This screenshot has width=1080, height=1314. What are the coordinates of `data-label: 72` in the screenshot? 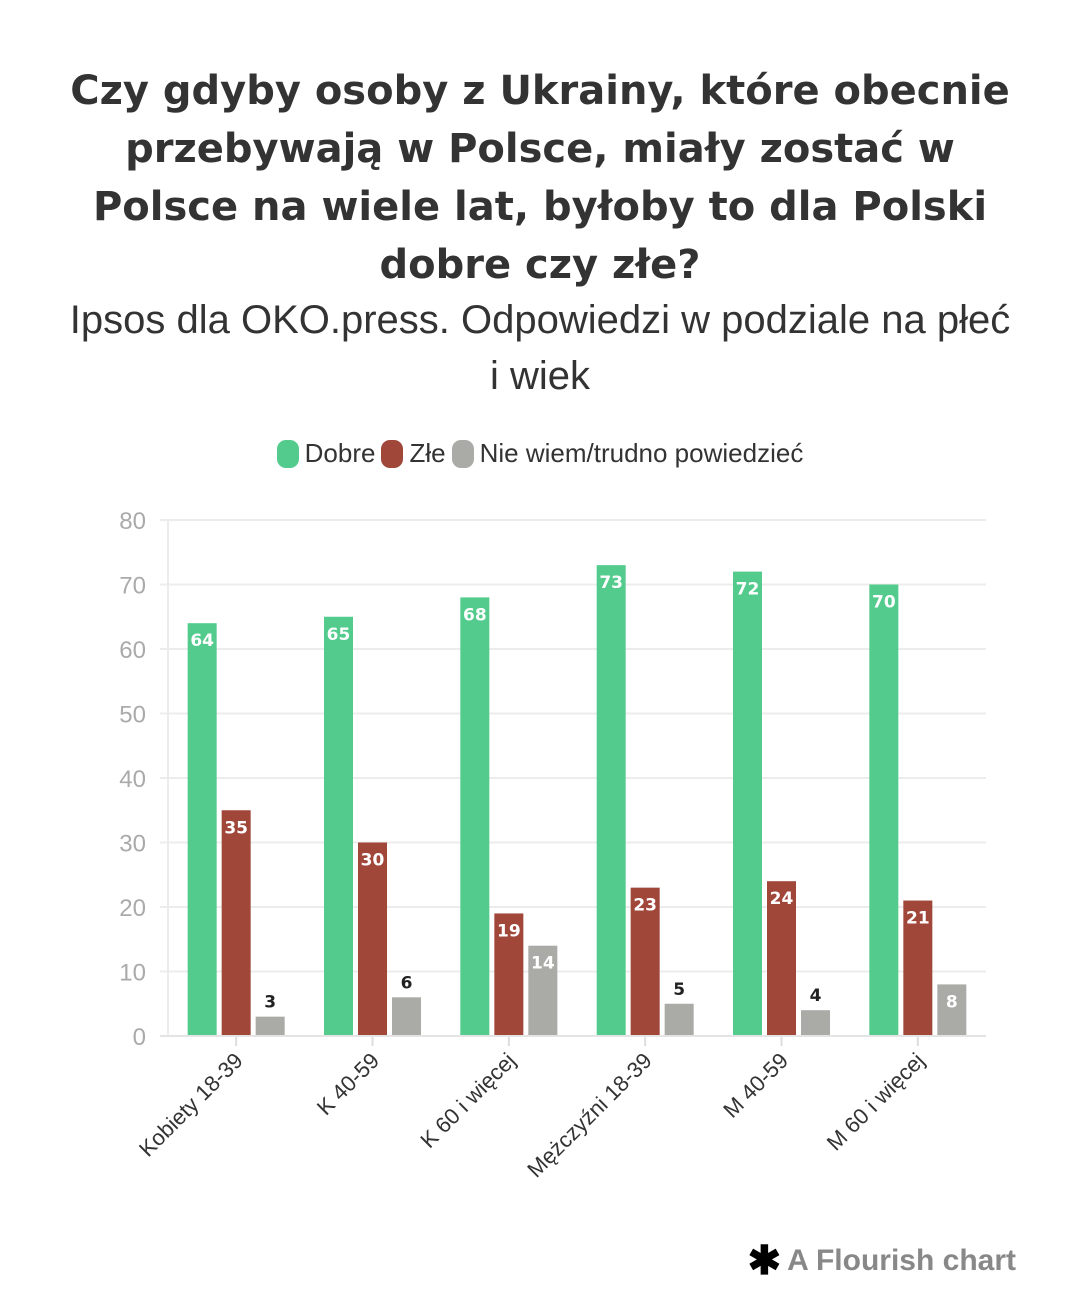 It's located at (748, 590).